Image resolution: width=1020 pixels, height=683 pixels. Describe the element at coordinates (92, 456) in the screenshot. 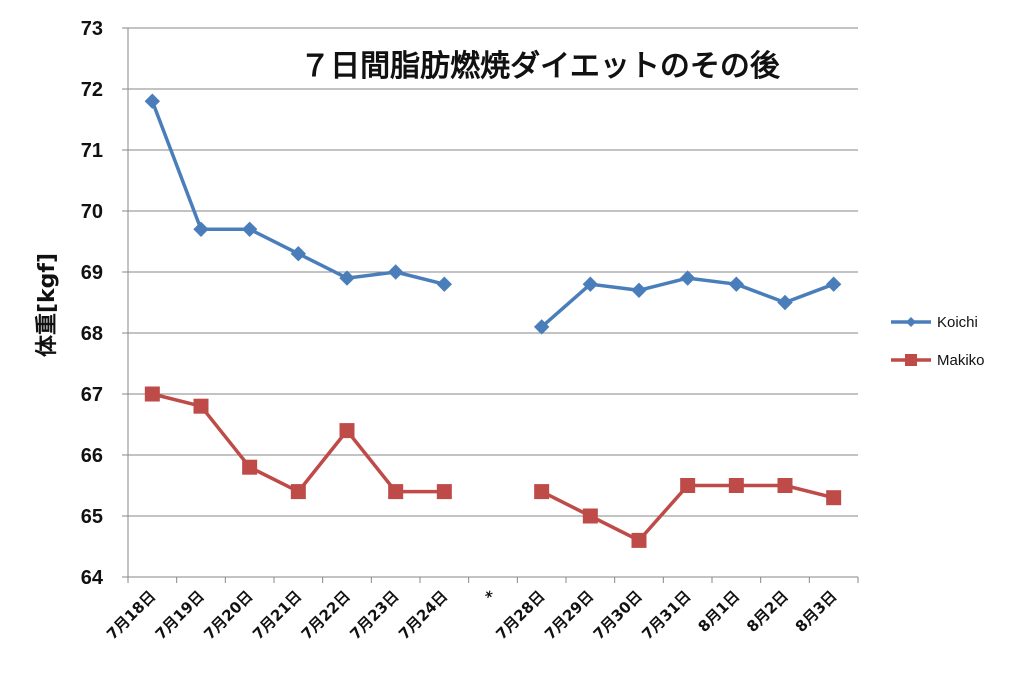

I see `y-tick-label: 66` at that location.